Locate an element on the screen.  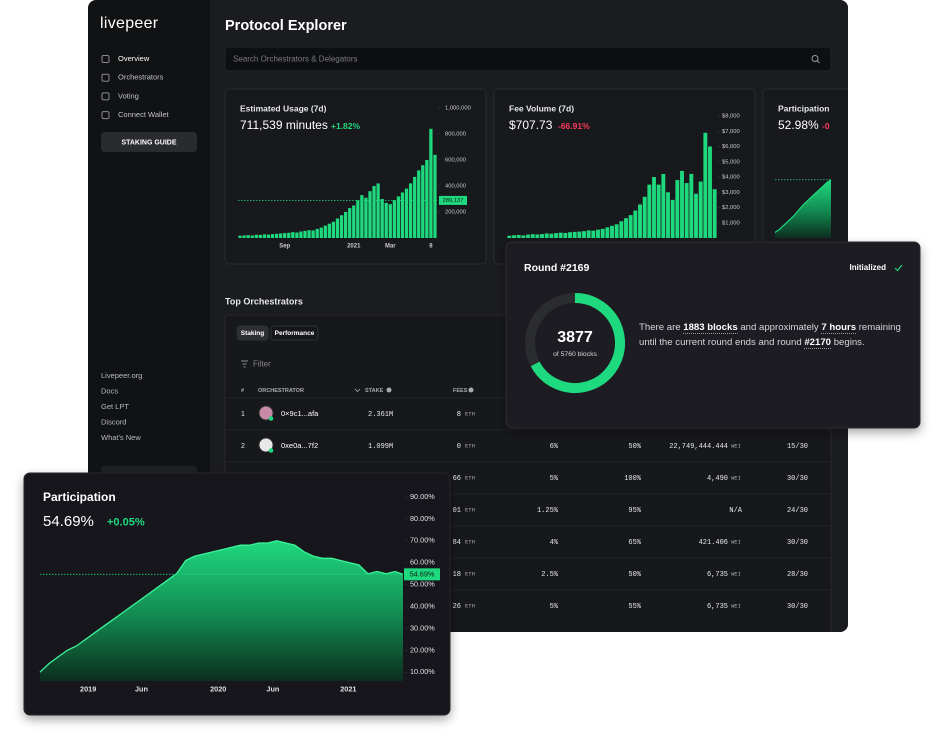
section-title: Top Orchestrators is located at coordinates (264, 301).